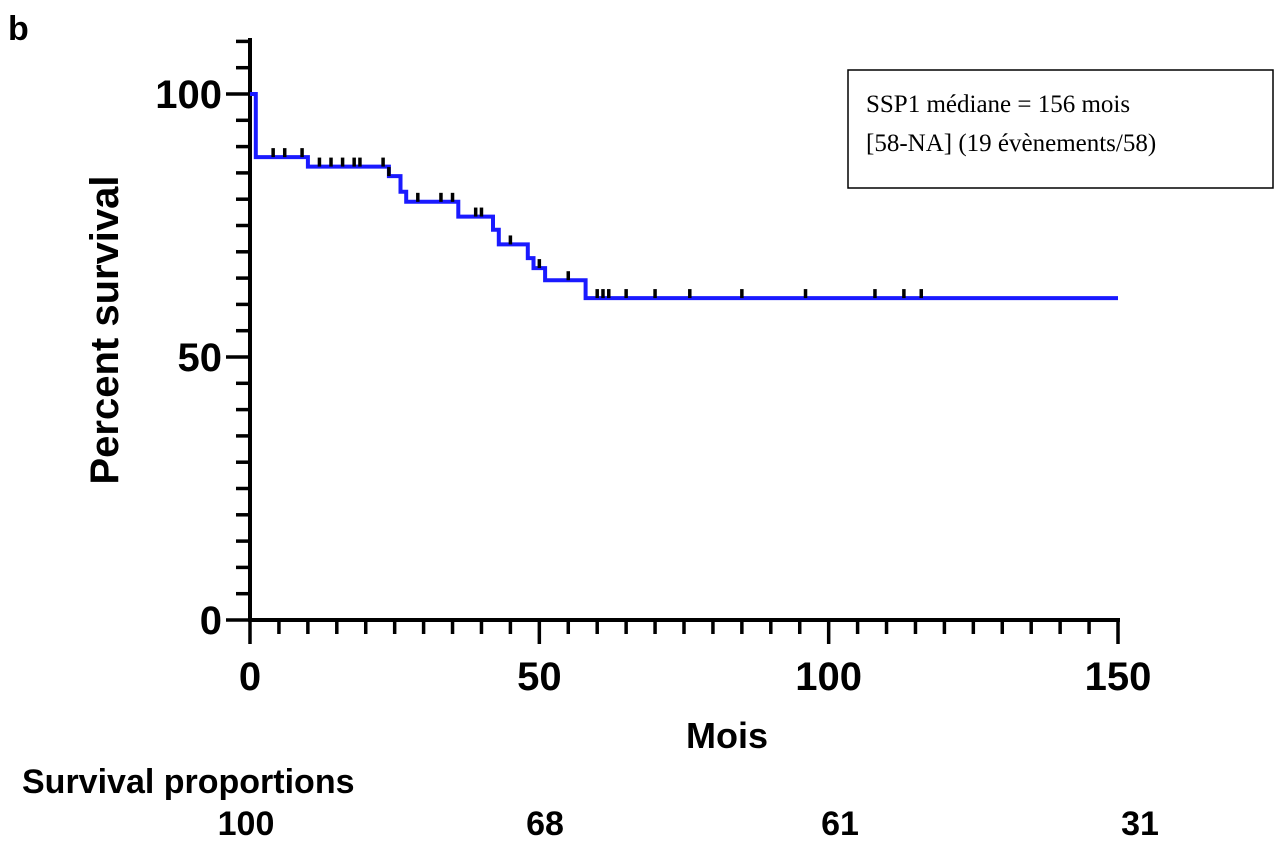 The height and width of the screenshot is (843, 1277). I want to click on y-tick-label: 100, so click(188, 95).